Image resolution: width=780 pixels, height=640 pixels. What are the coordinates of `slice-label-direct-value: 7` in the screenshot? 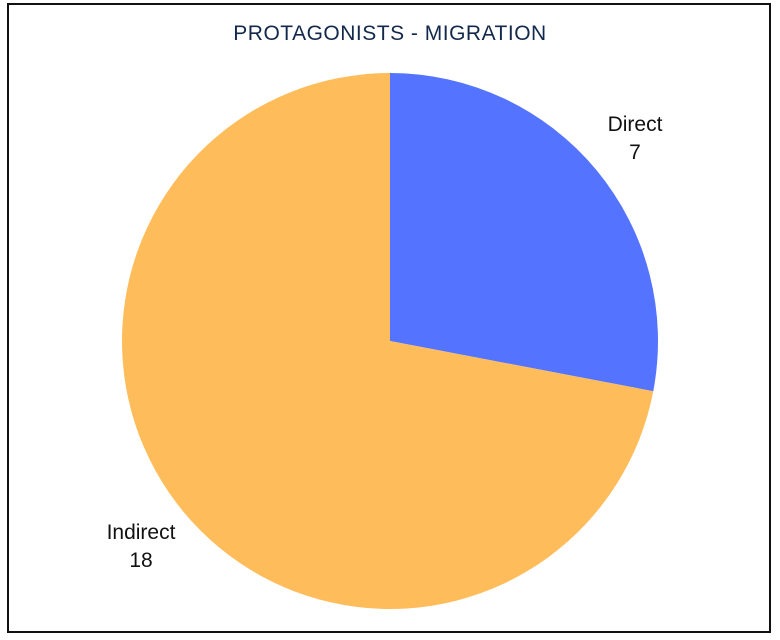 It's located at (635, 152).